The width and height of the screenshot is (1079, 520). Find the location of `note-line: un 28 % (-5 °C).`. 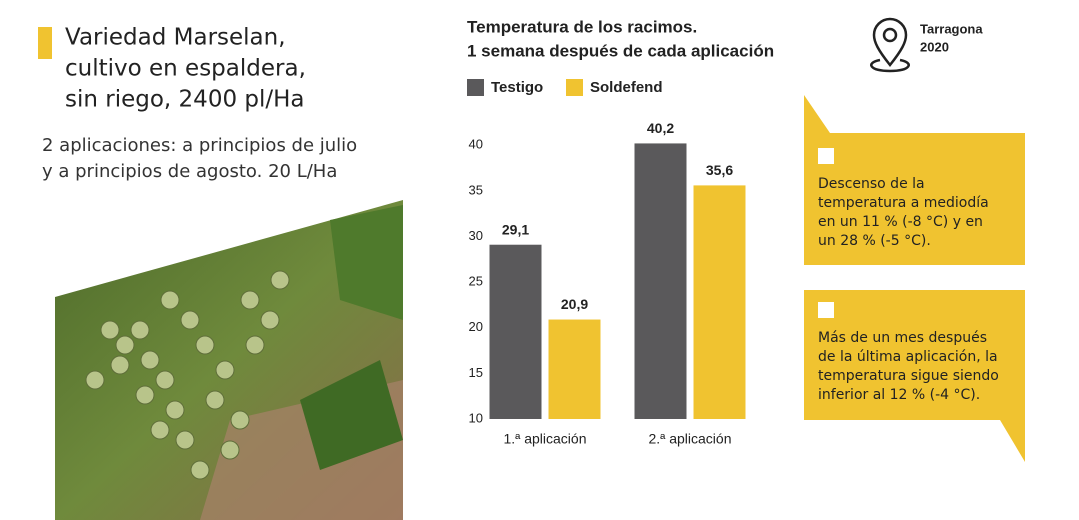

note-line: un 28 % (-5 °C). is located at coordinates (874, 241).